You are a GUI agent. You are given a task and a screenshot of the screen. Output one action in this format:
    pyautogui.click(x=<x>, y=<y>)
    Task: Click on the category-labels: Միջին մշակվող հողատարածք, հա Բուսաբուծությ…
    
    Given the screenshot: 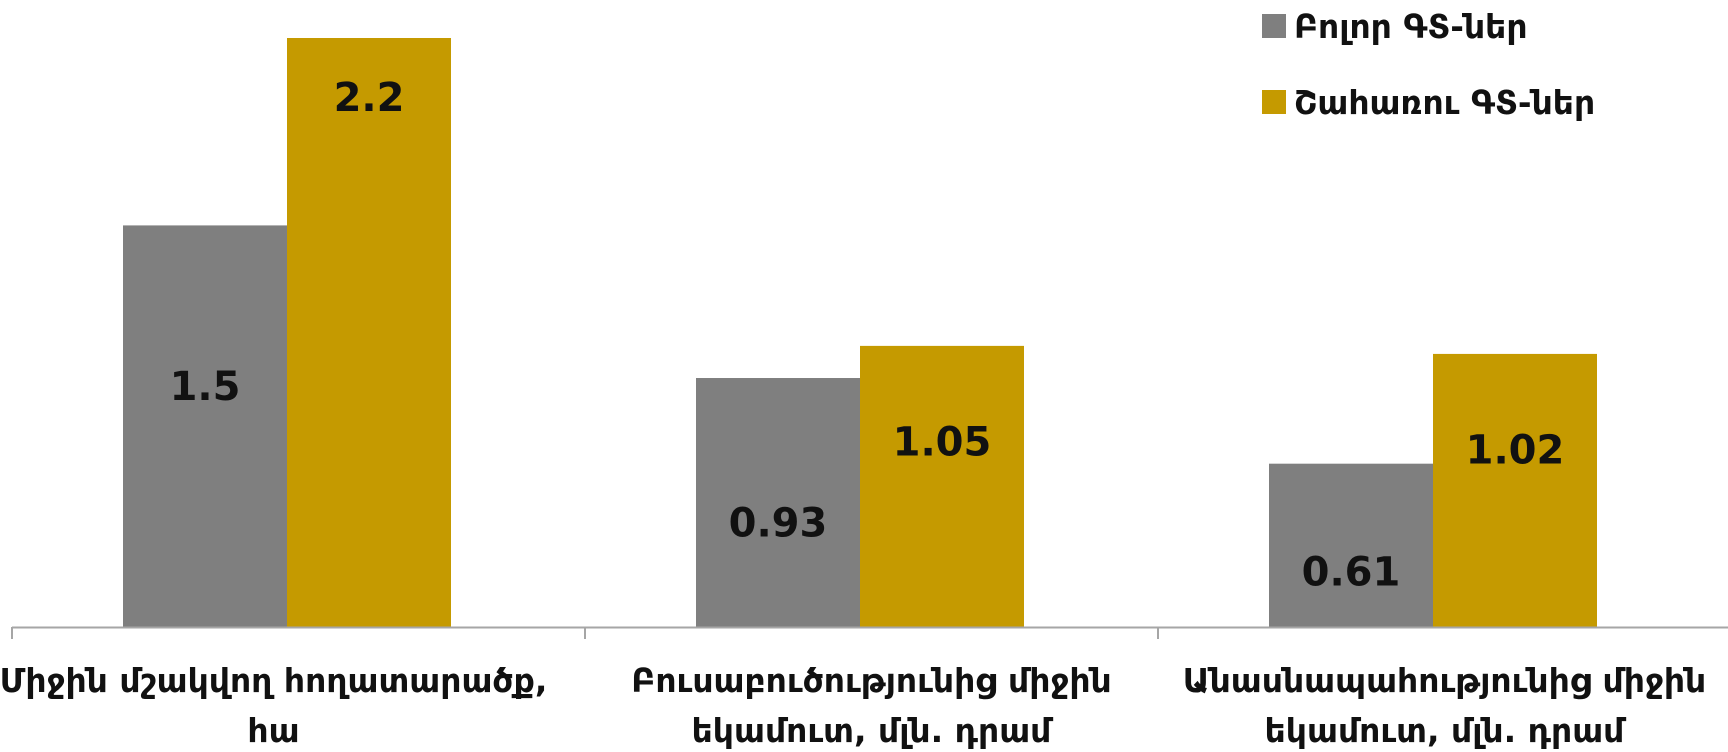 What is the action you would take?
    pyautogui.click(x=853, y=705)
    